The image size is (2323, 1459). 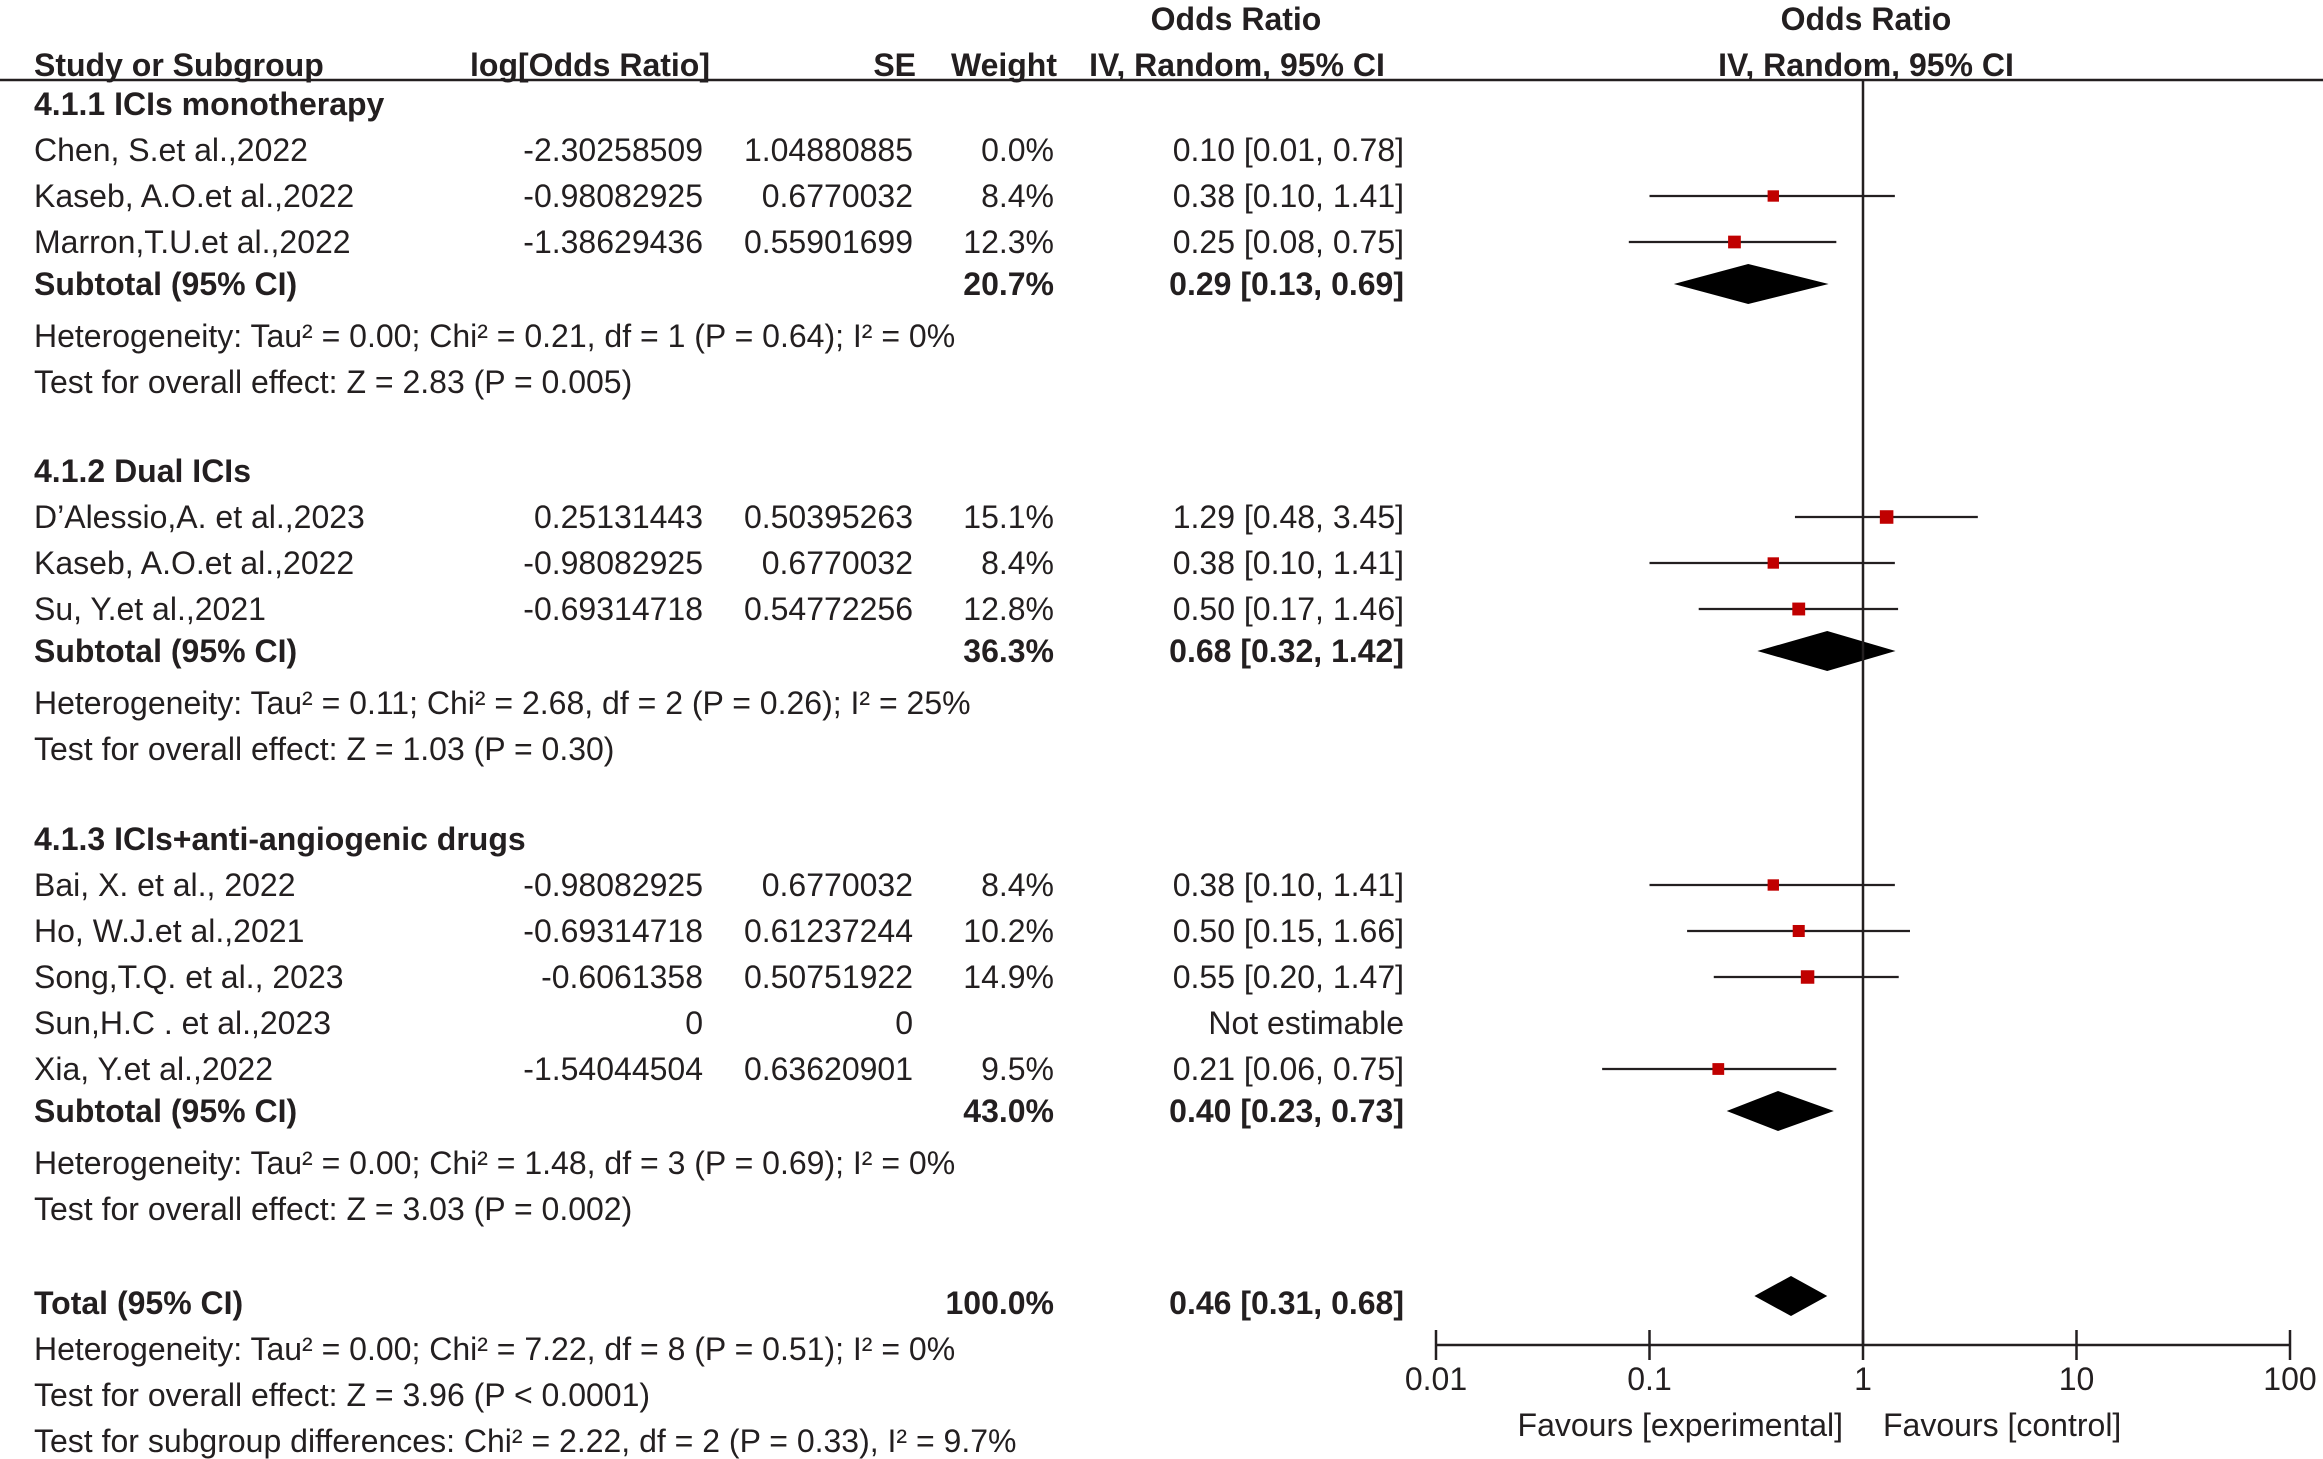 I want to click on header-or-top: Odds Ratio, so click(x=1236, y=19).